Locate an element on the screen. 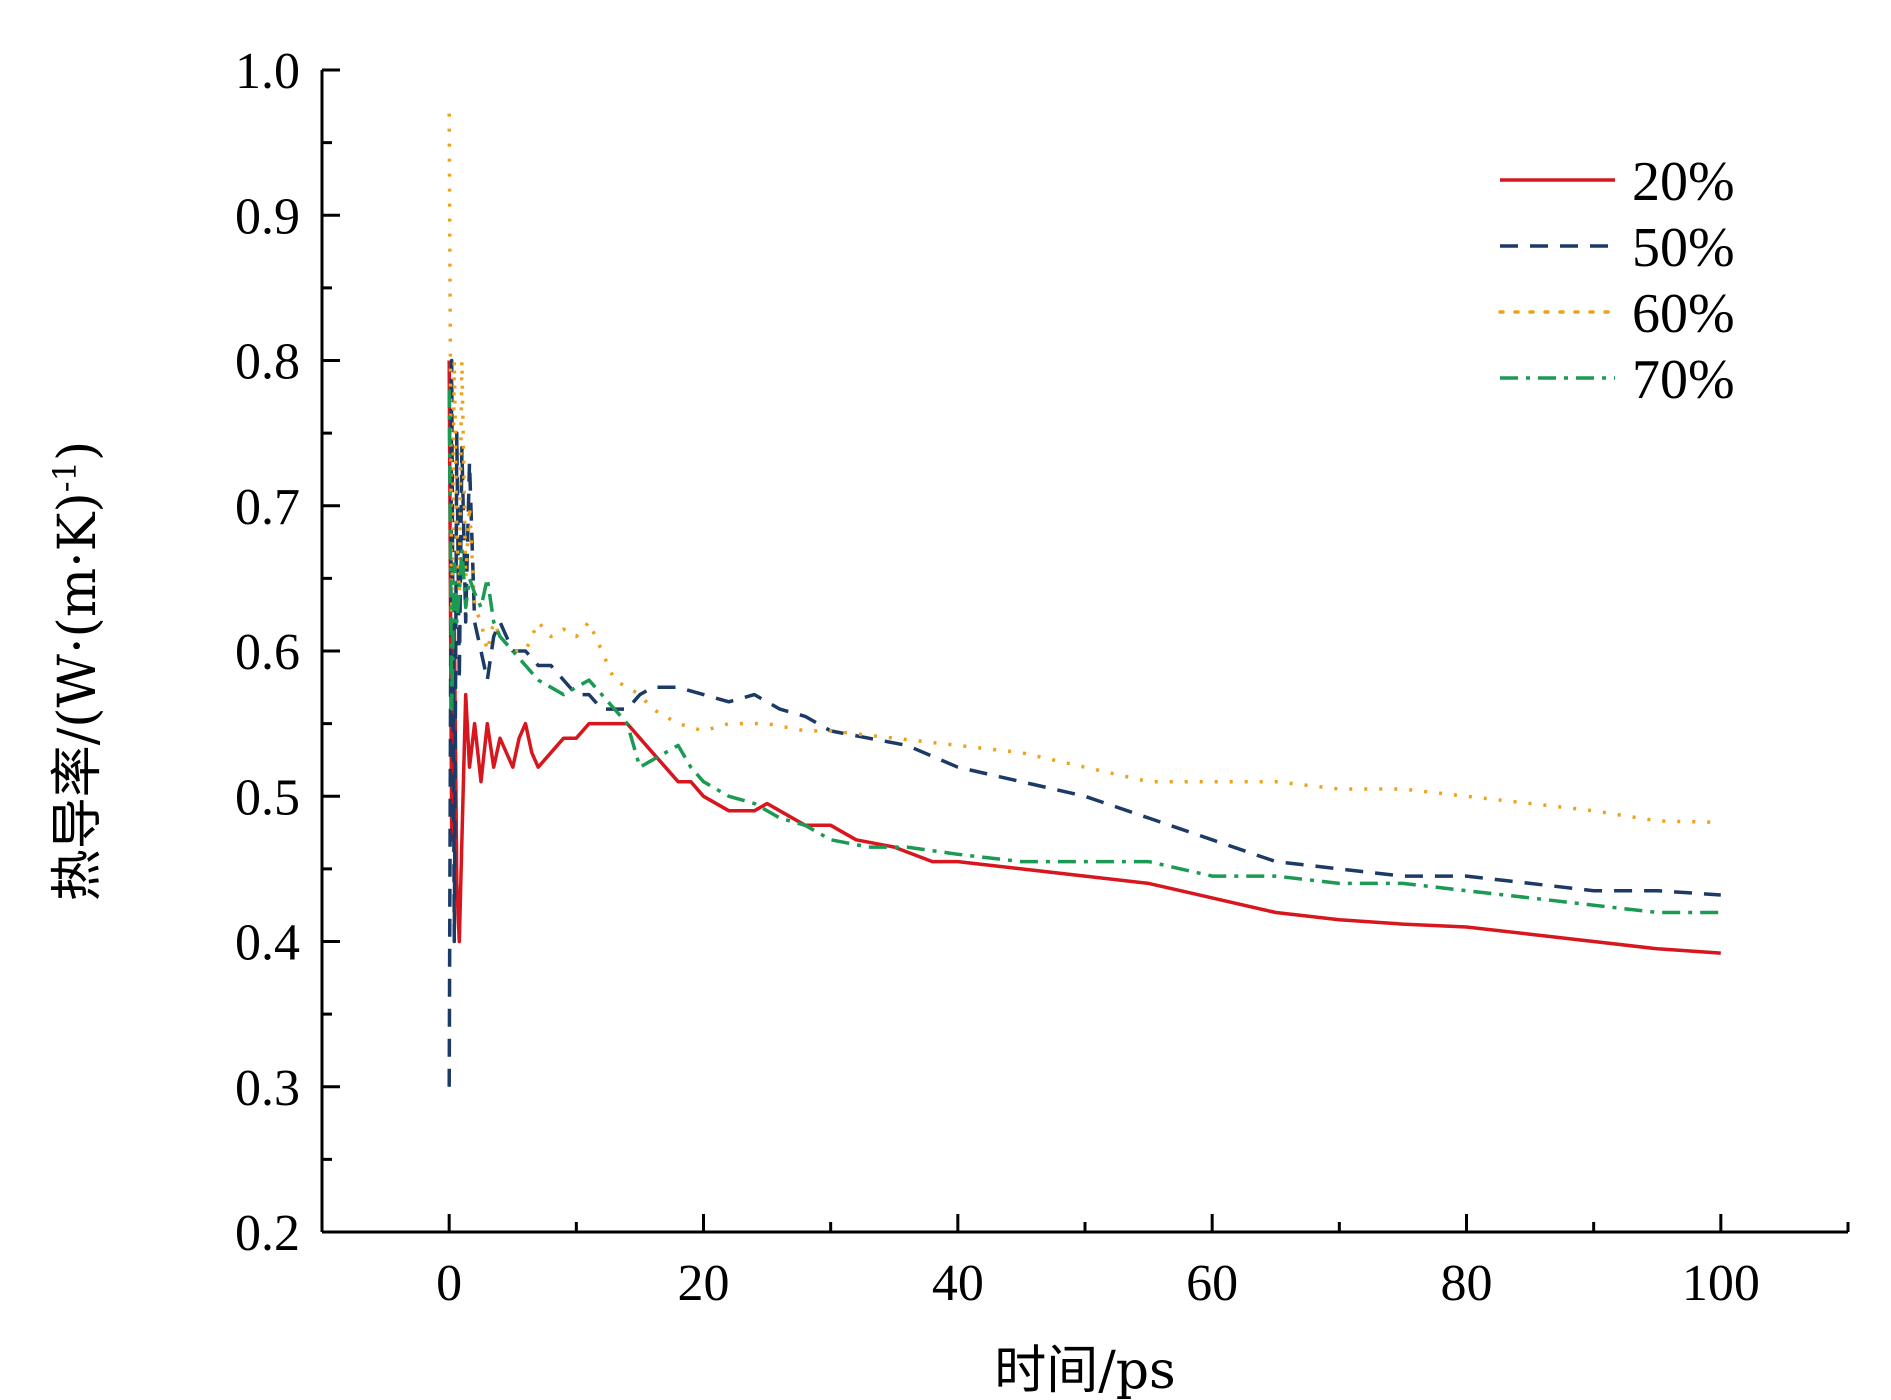 The width and height of the screenshot is (1891, 1400). legend-label-1: 50% is located at coordinates (1683, 248).